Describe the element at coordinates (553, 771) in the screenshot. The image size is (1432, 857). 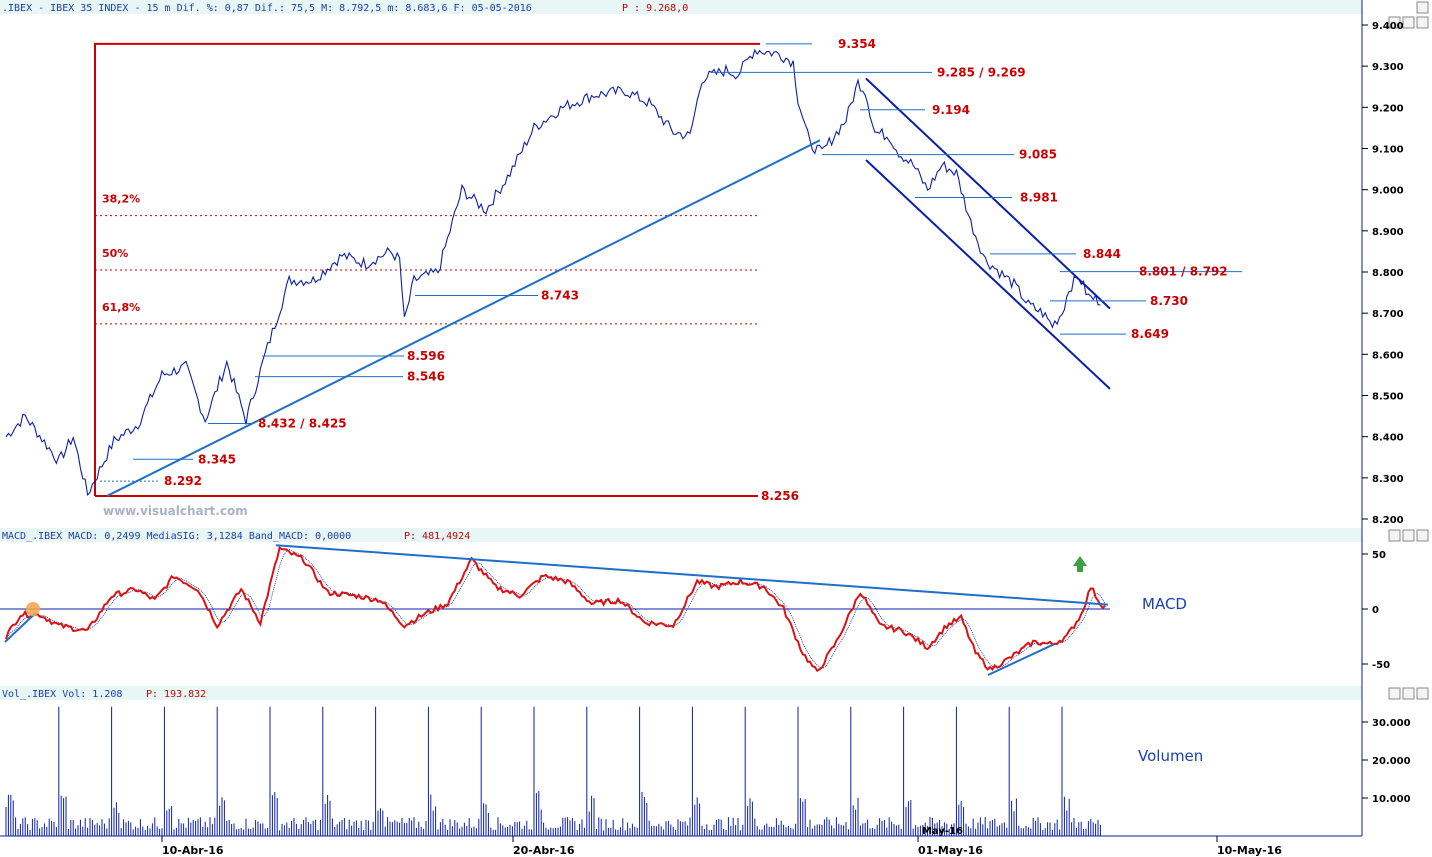
I see `volume-panel: May-16` at that location.